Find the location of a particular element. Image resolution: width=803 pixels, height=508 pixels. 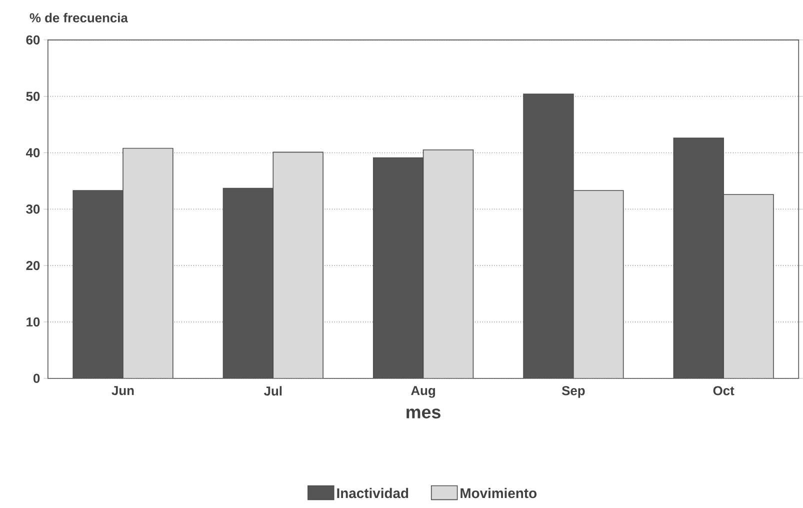

x-tick-label: Aug is located at coordinates (423, 392).